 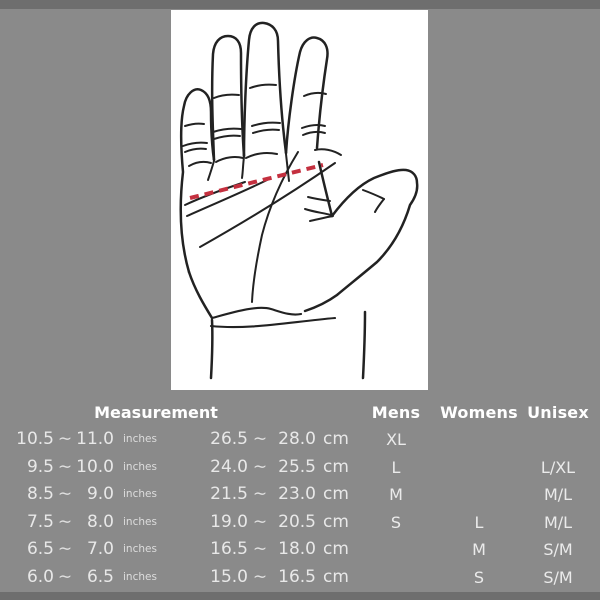 I want to click on cm-min: 26.5, so click(x=229, y=439).